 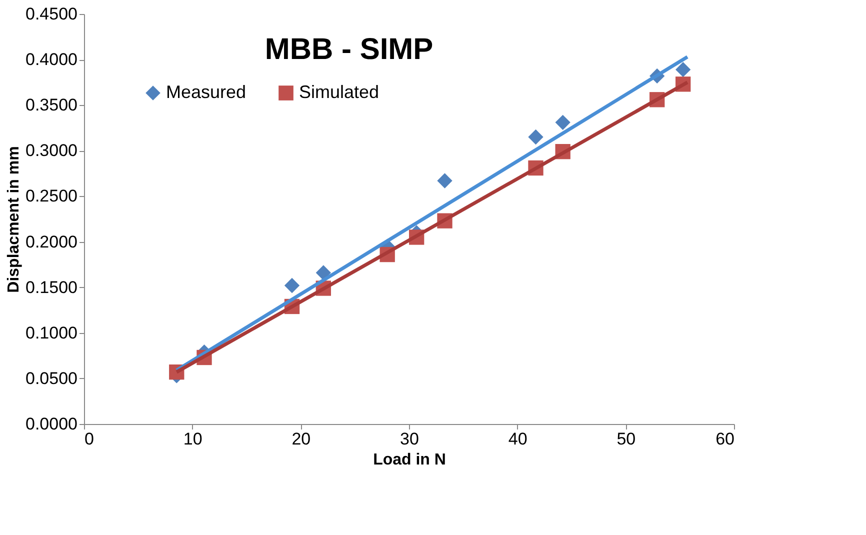 I want to click on legend-label: Simulated, so click(x=339, y=92).